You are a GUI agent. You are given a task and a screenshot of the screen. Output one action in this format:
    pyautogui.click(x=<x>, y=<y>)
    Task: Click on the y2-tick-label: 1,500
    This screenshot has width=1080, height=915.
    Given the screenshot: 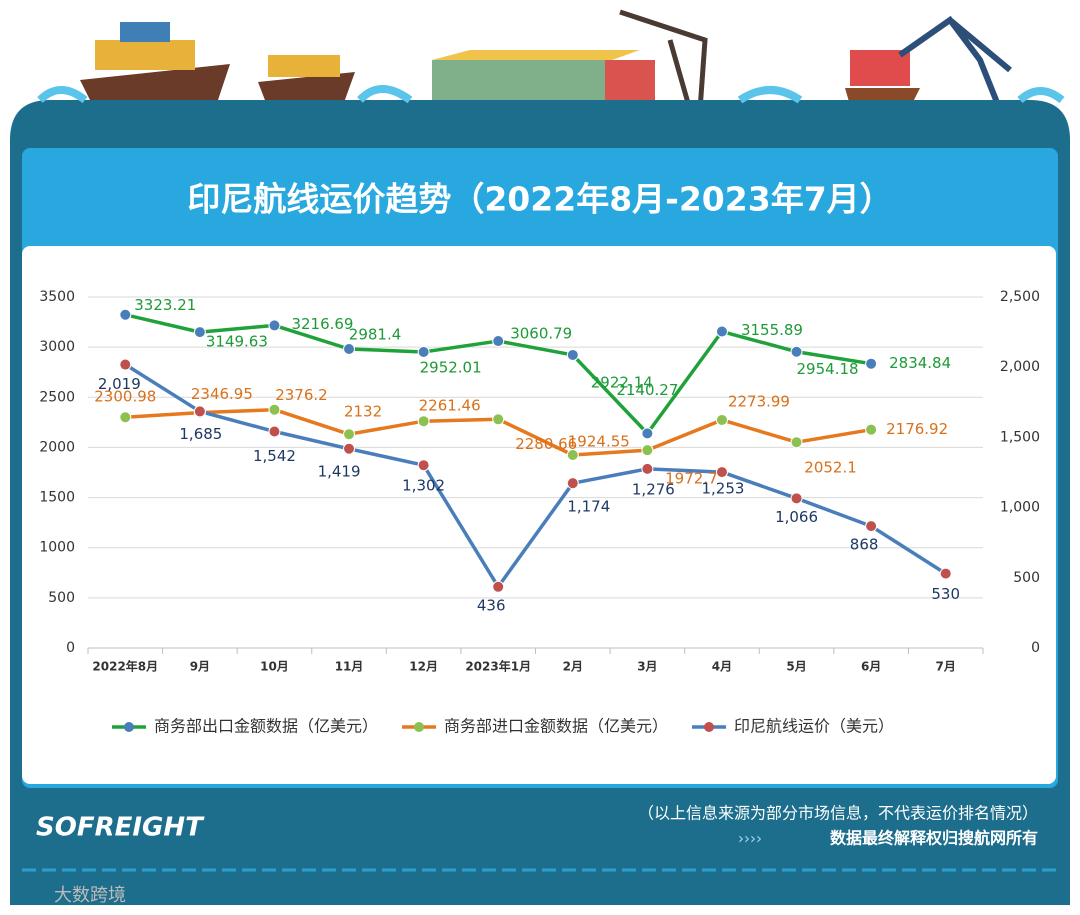 What is the action you would take?
    pyautogui.click(x=1020, y=437)
    